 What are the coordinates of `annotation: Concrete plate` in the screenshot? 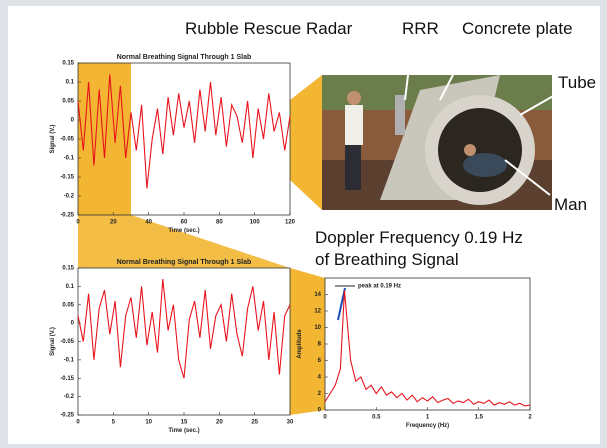 It's located at (517, 28).